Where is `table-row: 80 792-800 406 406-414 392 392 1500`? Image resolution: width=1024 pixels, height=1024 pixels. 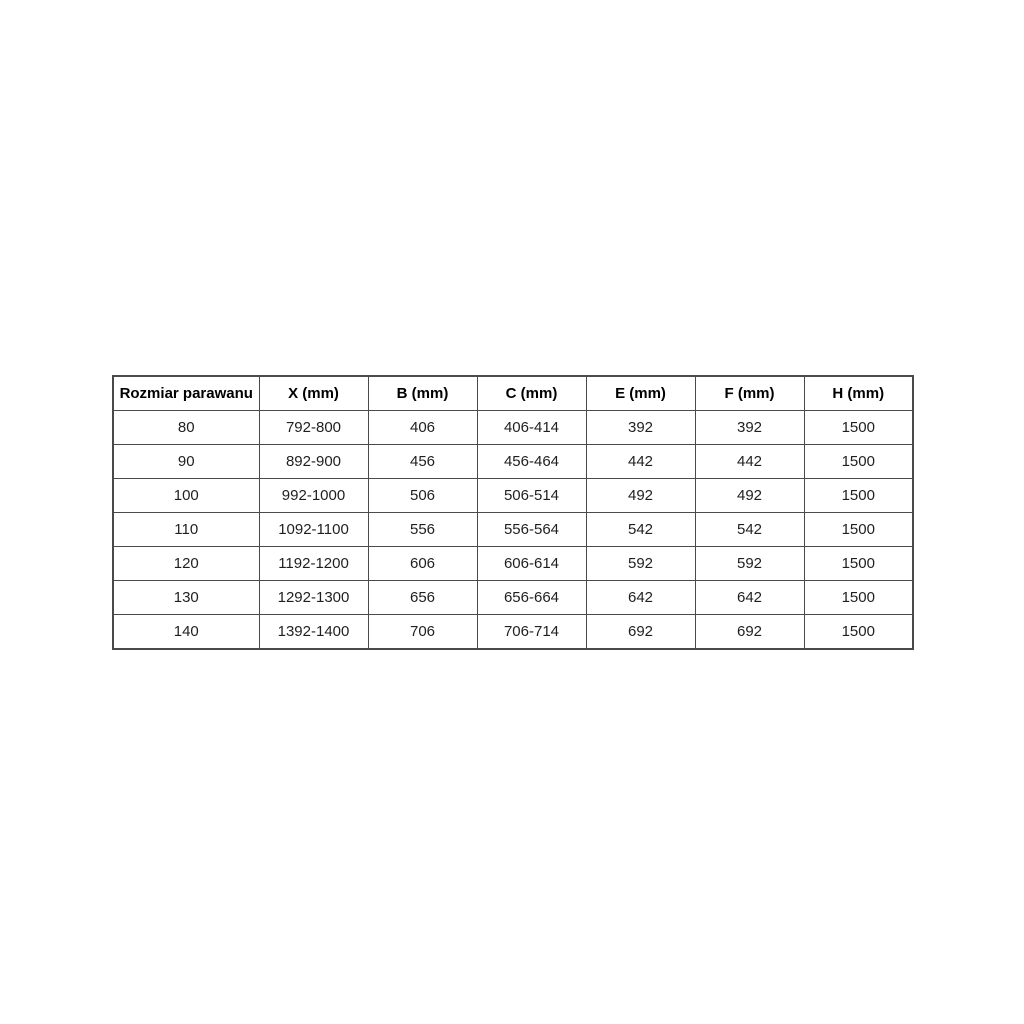 table-row: 80 792-800 406 406-414 392 392 1500 is located at coordinates (513, 427).